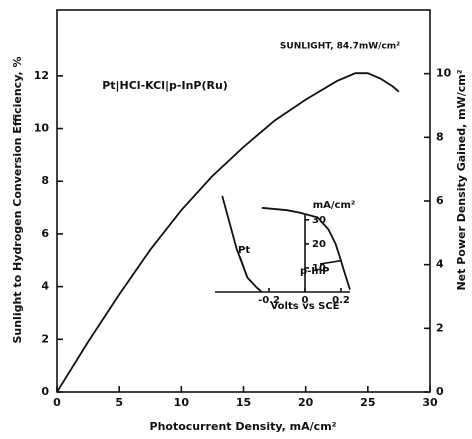 The image size is (472, 439). What do you see at coordinates (41, 75) in the screenshot?
I see `y-tick-label: 12` at bounding box center [41, 75].